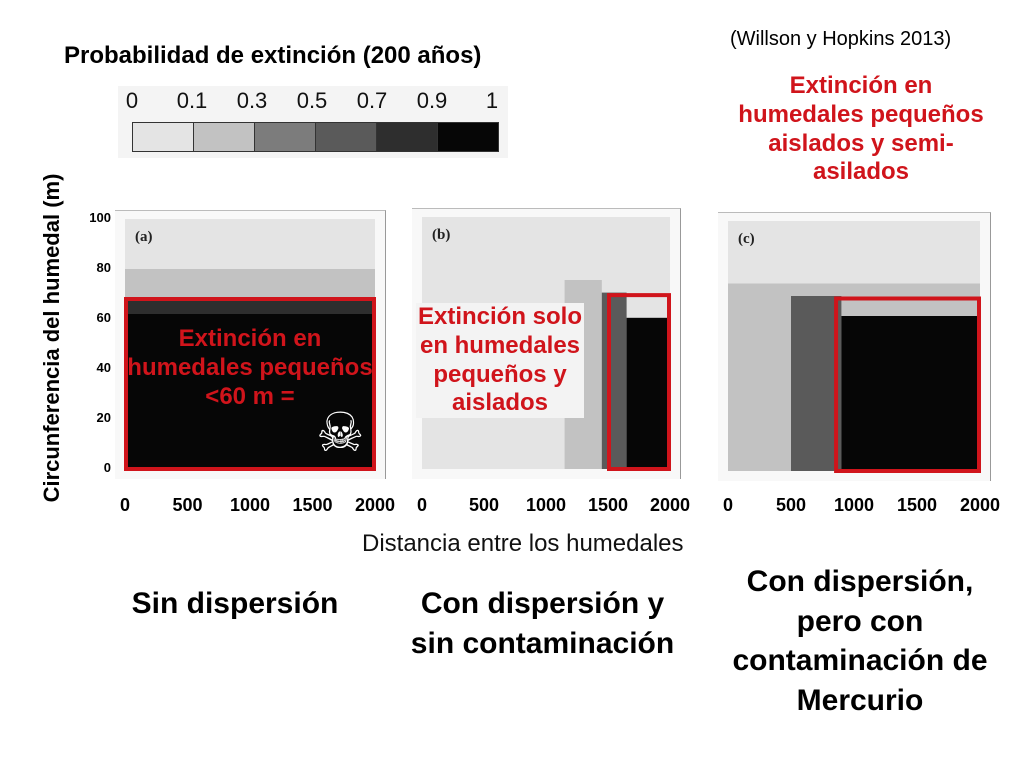 The height and width of the screenshot is (768, 1024). What do you see at coordinates (432, 100) in the screenshot?
I see `legend-tick-label: 0.9` at bounding box center [432, 100].